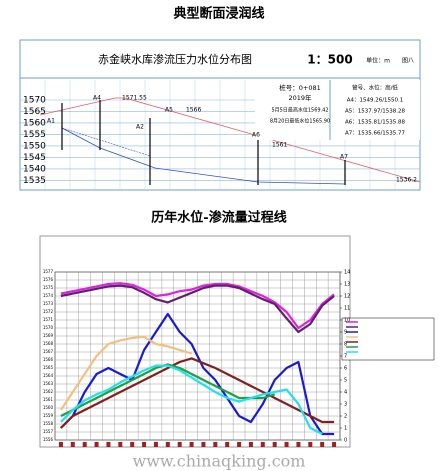 The width and height of the screenshot is (439, 471). What do you see at coordinates (48, 415) in the screenshot?
I see `y-tick-label: 1559` at bounding box center [48, 415].